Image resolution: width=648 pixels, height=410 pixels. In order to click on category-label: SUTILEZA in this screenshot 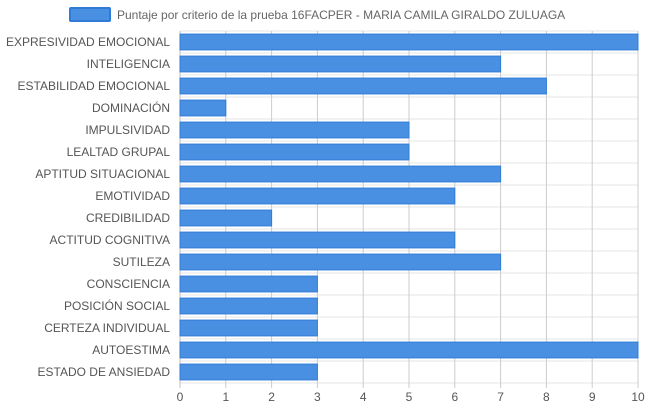, I will do `click(141, 262)`.